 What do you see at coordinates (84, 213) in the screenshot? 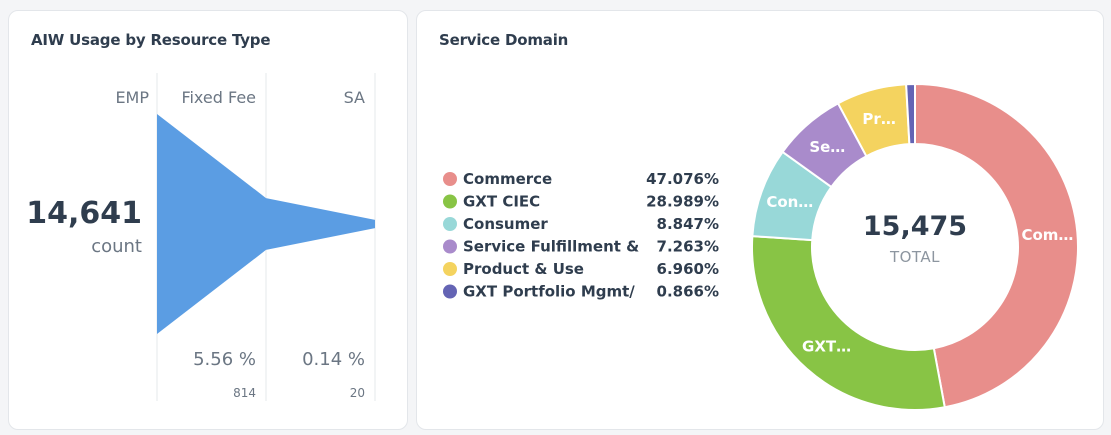
I see `funnel-headline-value: 14,641` at bounding box center [84, 213].